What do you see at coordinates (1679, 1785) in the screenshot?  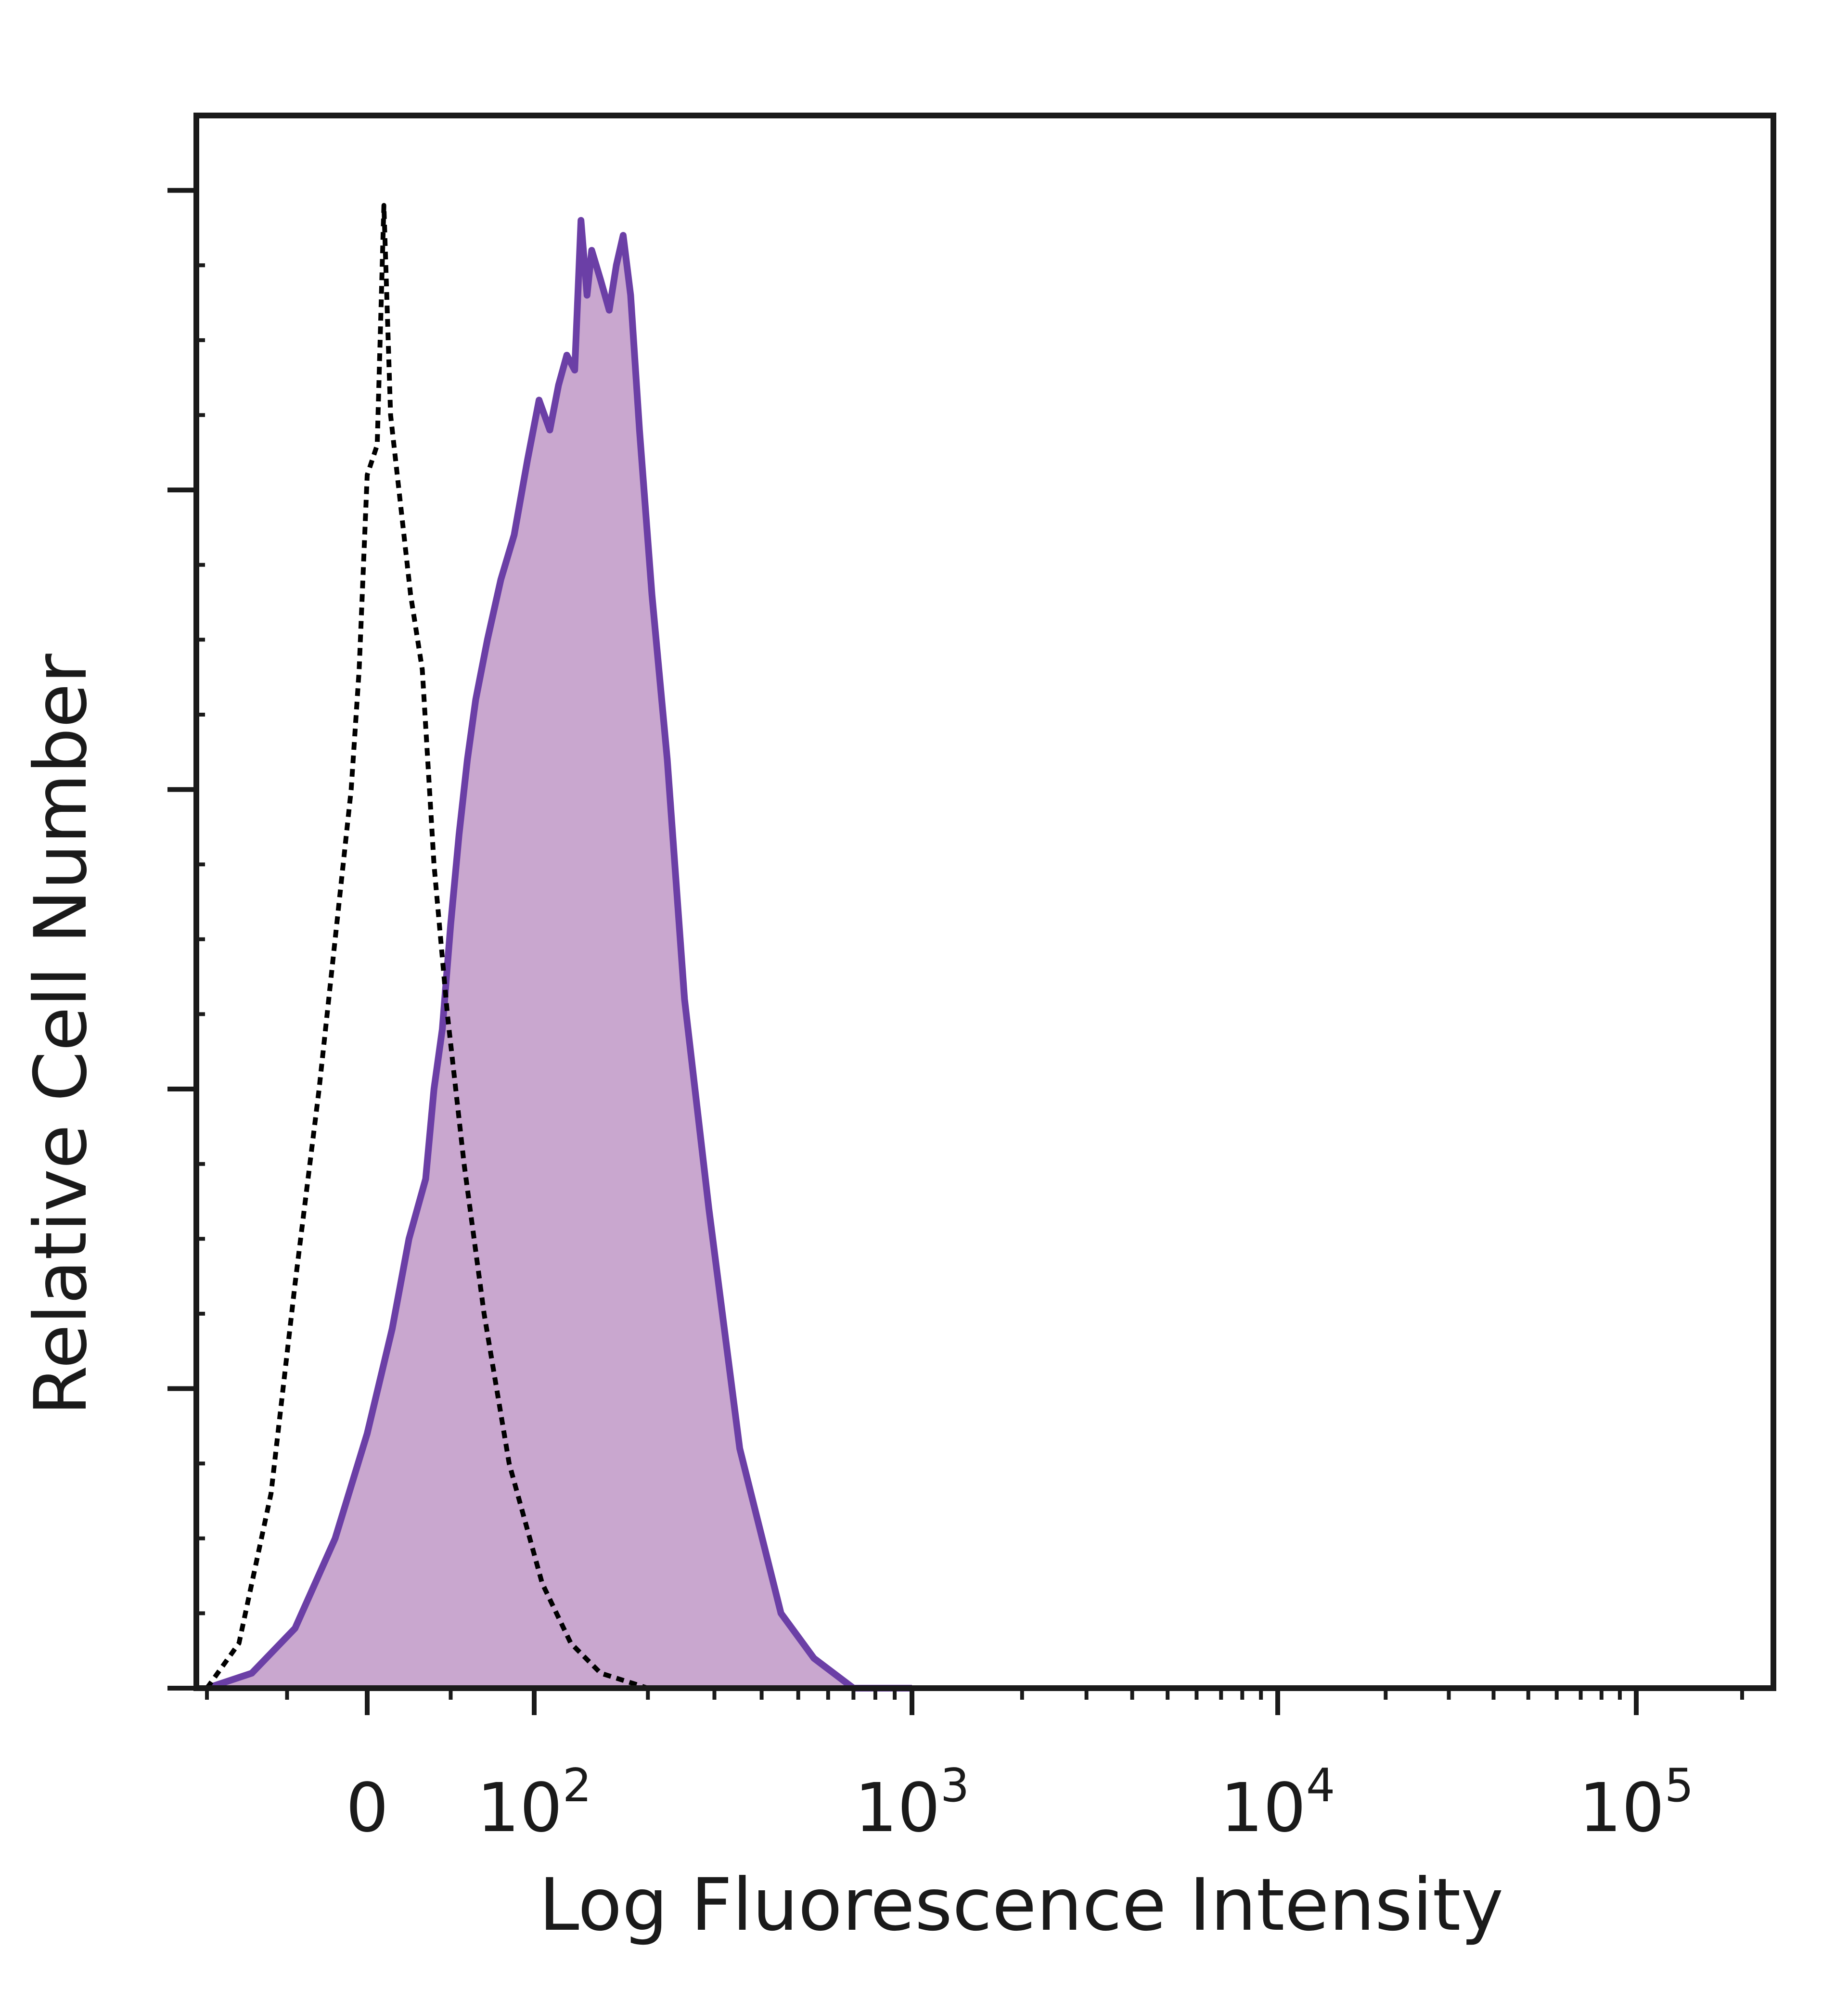 I see `x-tick-label-exponent: 5` at bounding box center [1679, 1785].